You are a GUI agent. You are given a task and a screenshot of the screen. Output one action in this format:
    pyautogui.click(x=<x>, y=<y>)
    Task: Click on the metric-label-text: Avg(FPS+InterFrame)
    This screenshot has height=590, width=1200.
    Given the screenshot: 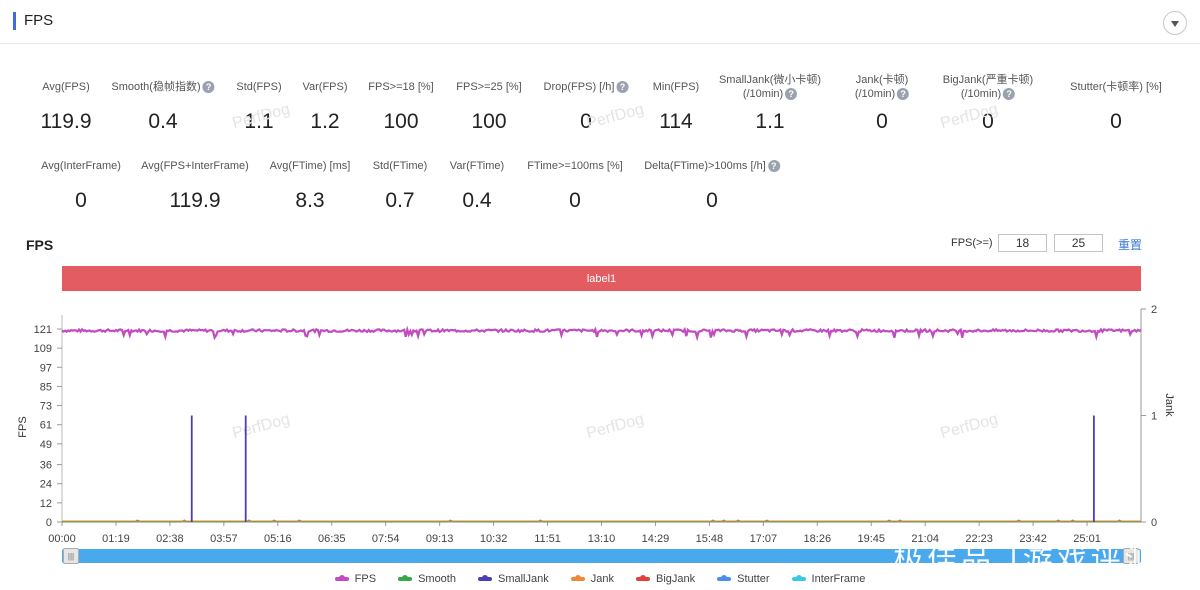 What is the action you would take?
    pyautogui.click(x=195, y=166)
    